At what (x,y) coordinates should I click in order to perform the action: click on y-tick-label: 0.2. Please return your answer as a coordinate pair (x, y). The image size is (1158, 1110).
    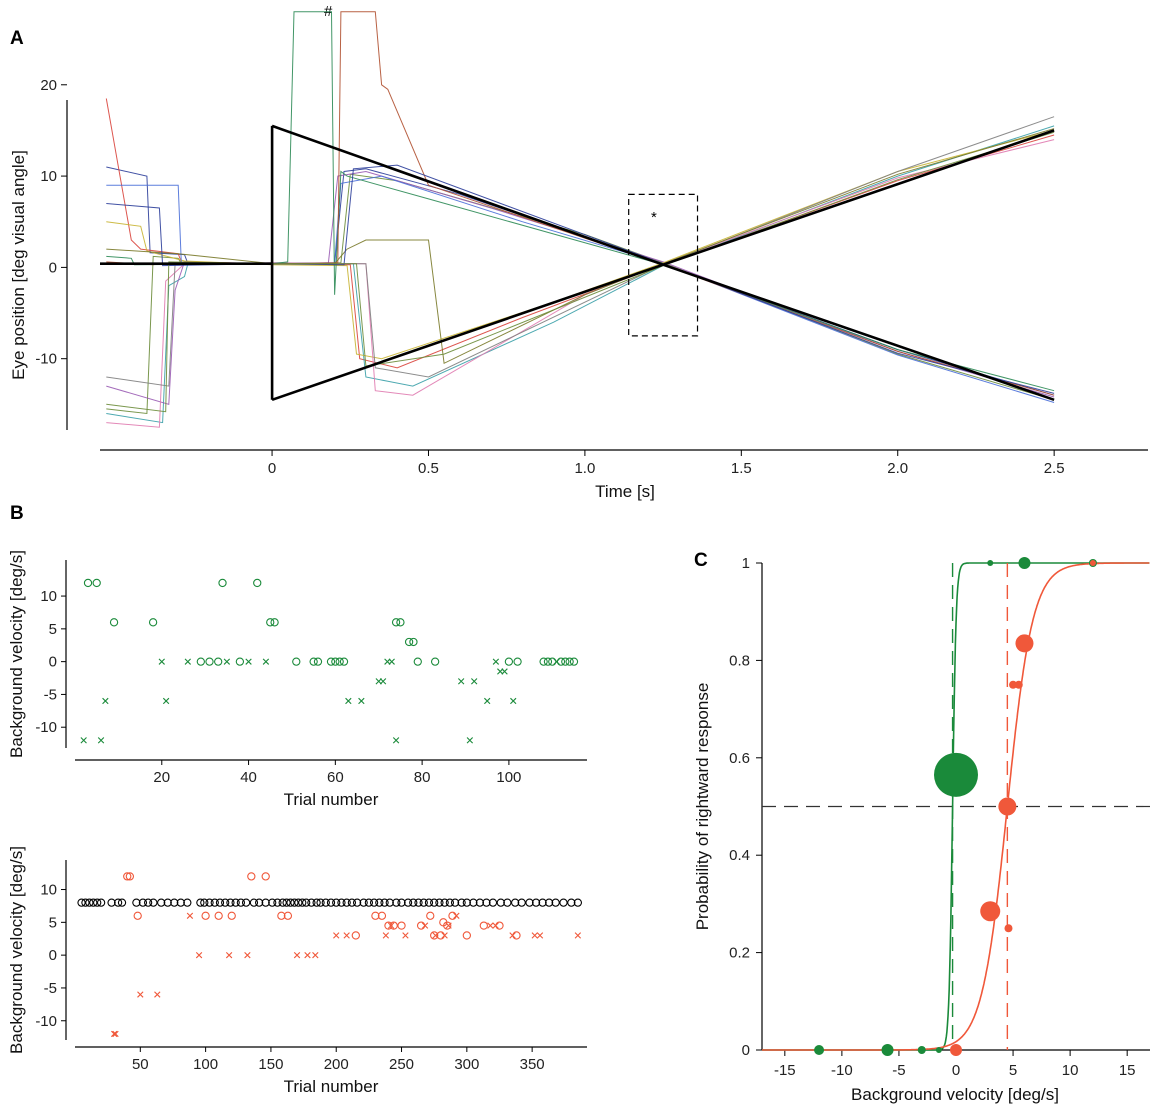
    Looking at the image, I should click on (739, 953).